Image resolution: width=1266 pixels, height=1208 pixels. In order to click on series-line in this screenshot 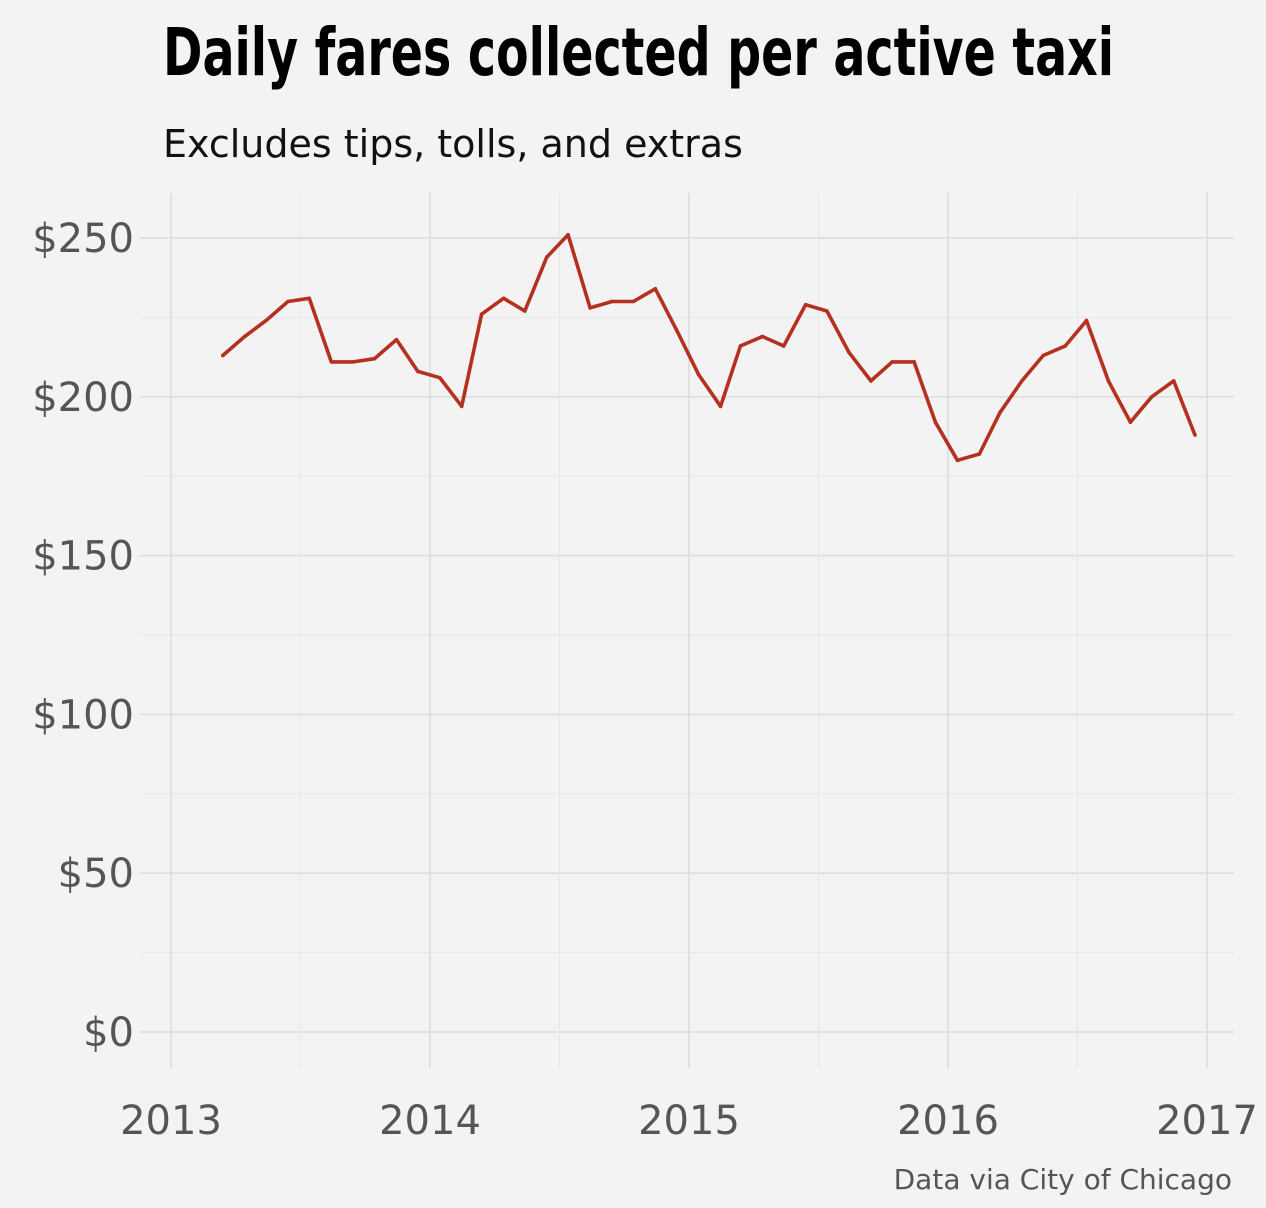, I will do `click(709, 348)`.